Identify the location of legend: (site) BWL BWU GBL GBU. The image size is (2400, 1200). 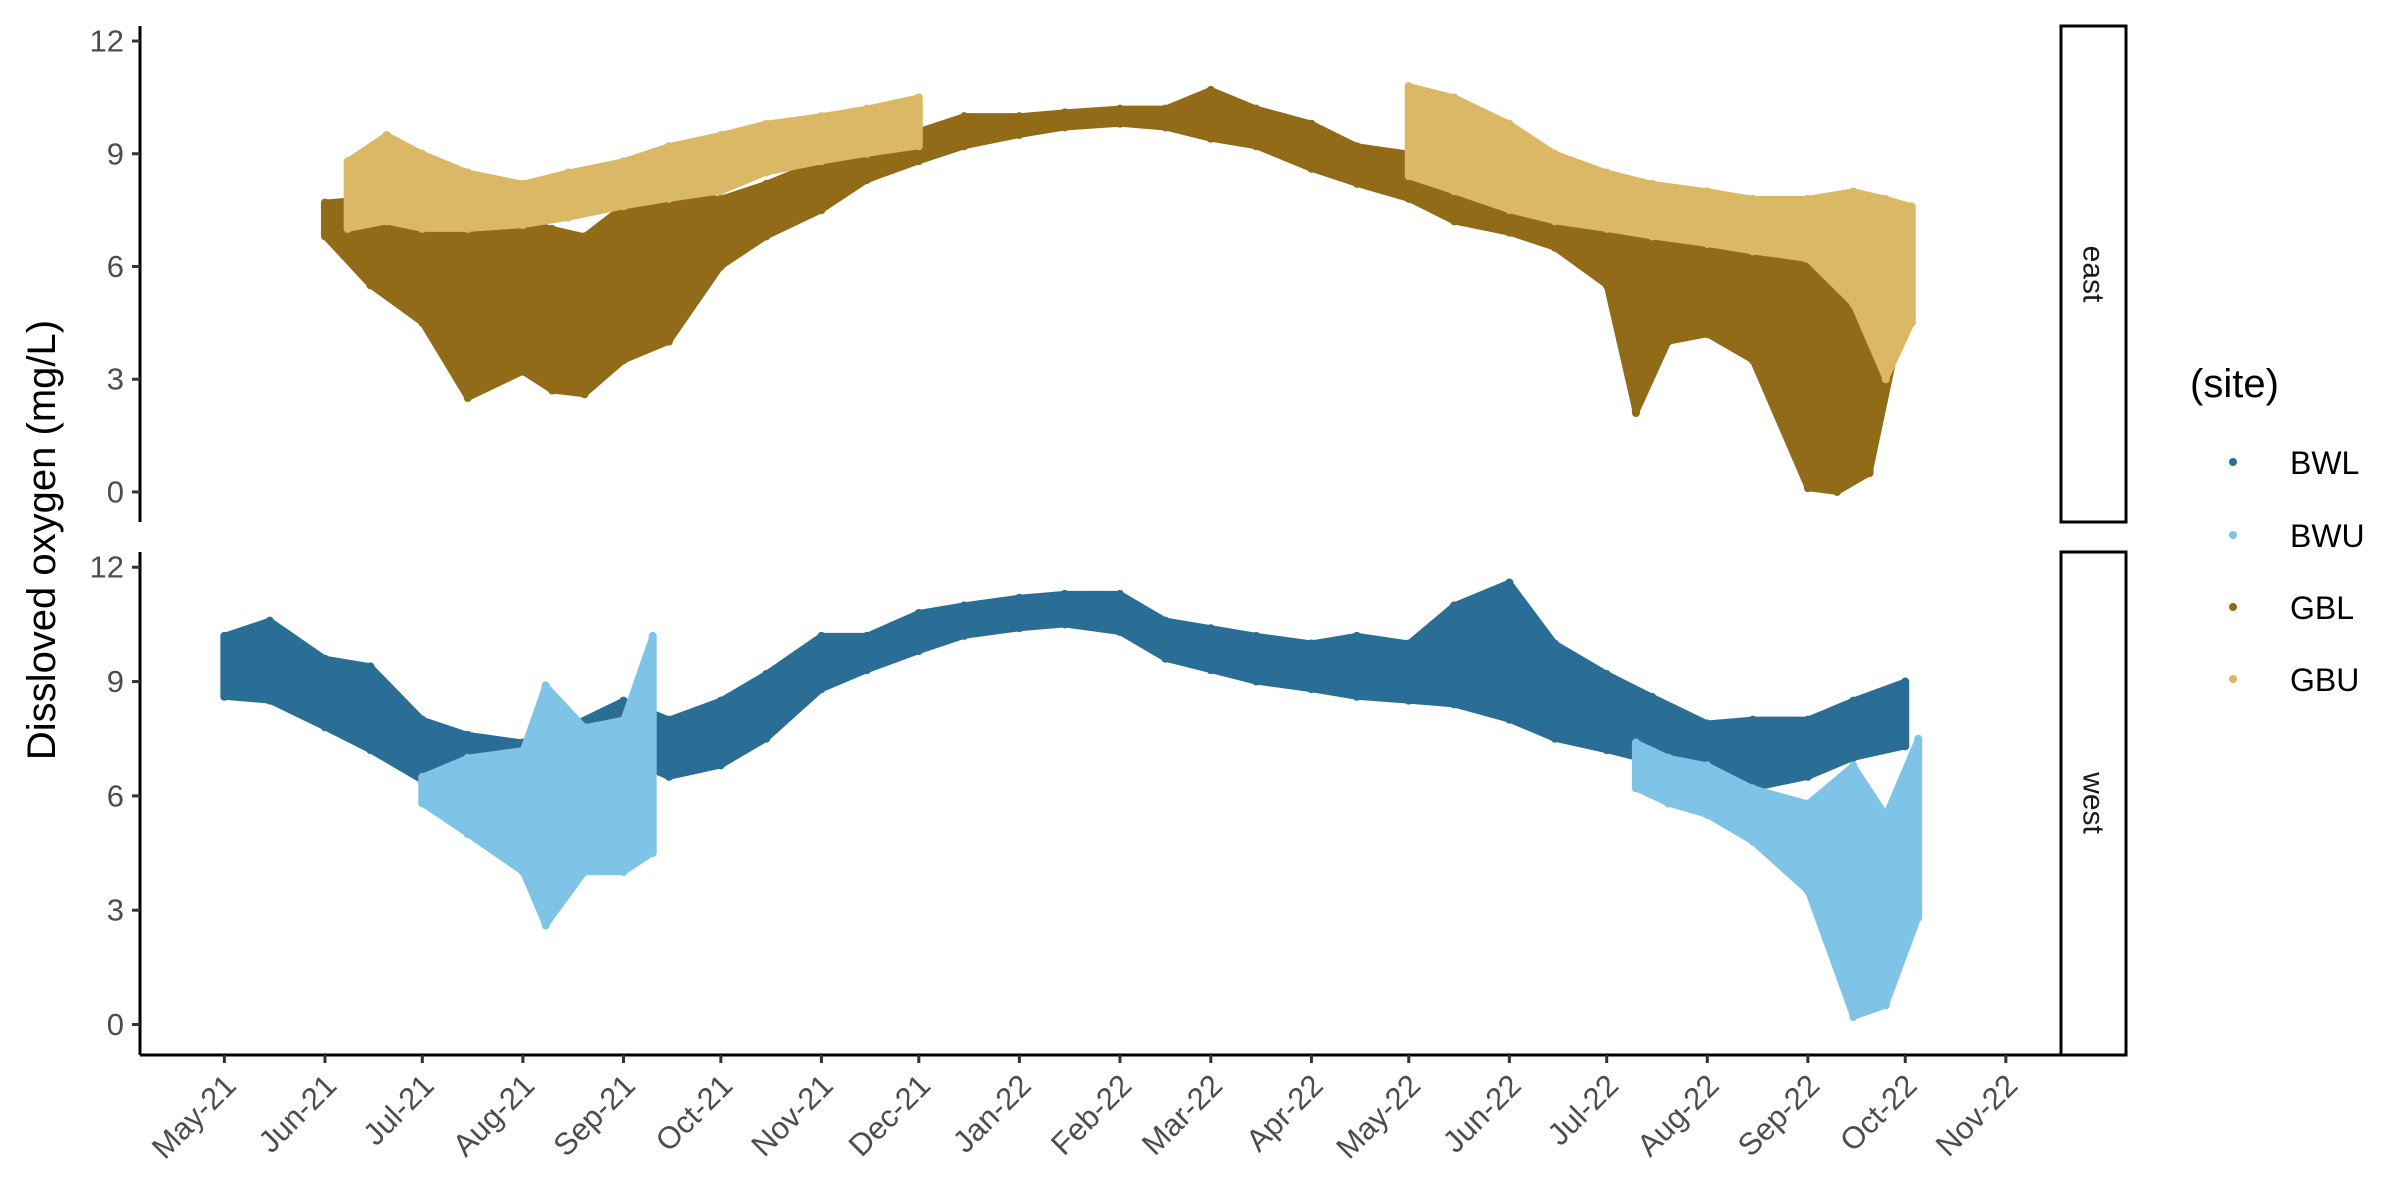
(2277, 530).